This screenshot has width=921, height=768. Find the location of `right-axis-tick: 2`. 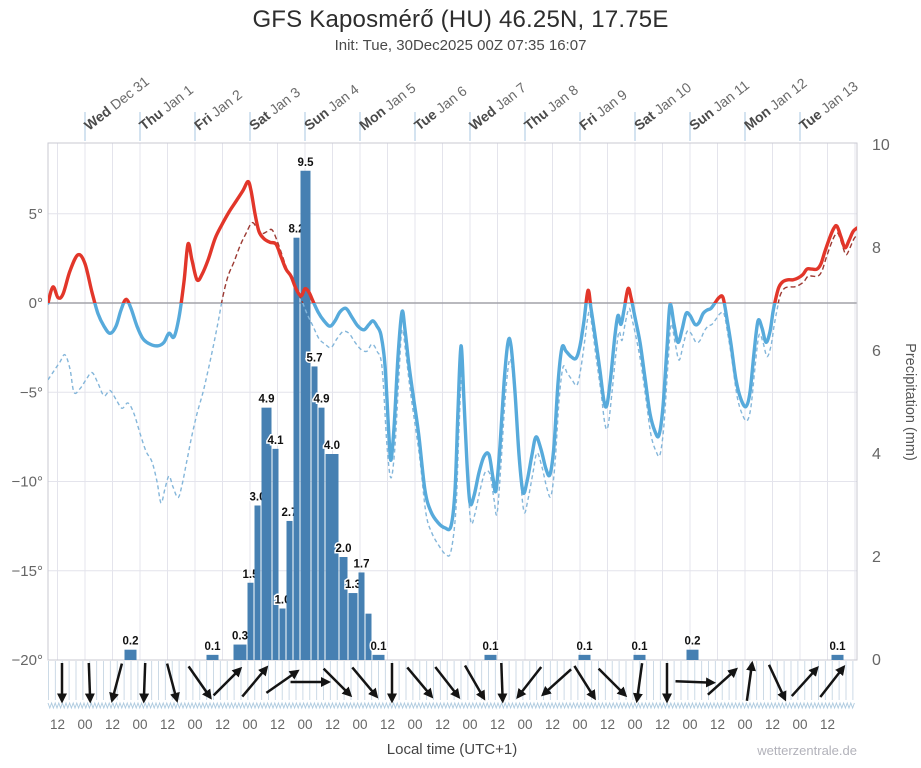

right-axis-tick: 2 is located at coordinates (876, 557).